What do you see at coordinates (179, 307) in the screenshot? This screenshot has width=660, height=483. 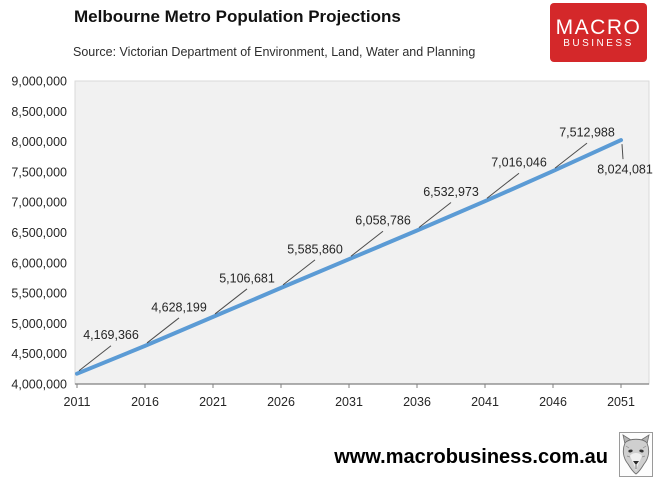 I see `data-point-label: 4,628,199` at bounding box center [179, 307].